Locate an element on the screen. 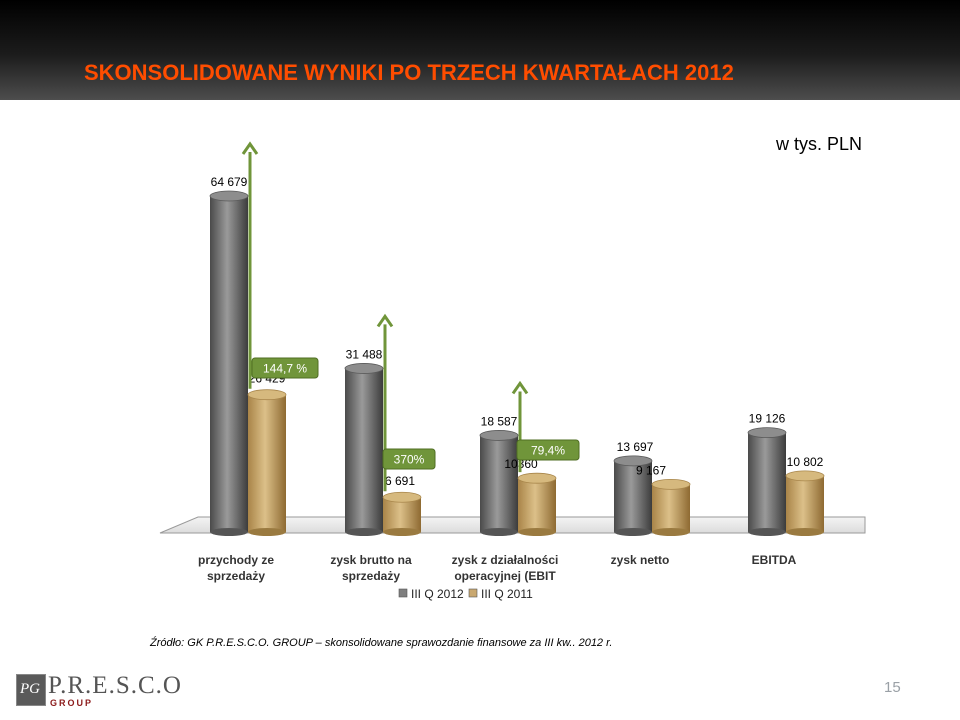 The height and width of the screenshot is (720, 960). legend-label: III Q 2012 is located at coordinates (437, 594).